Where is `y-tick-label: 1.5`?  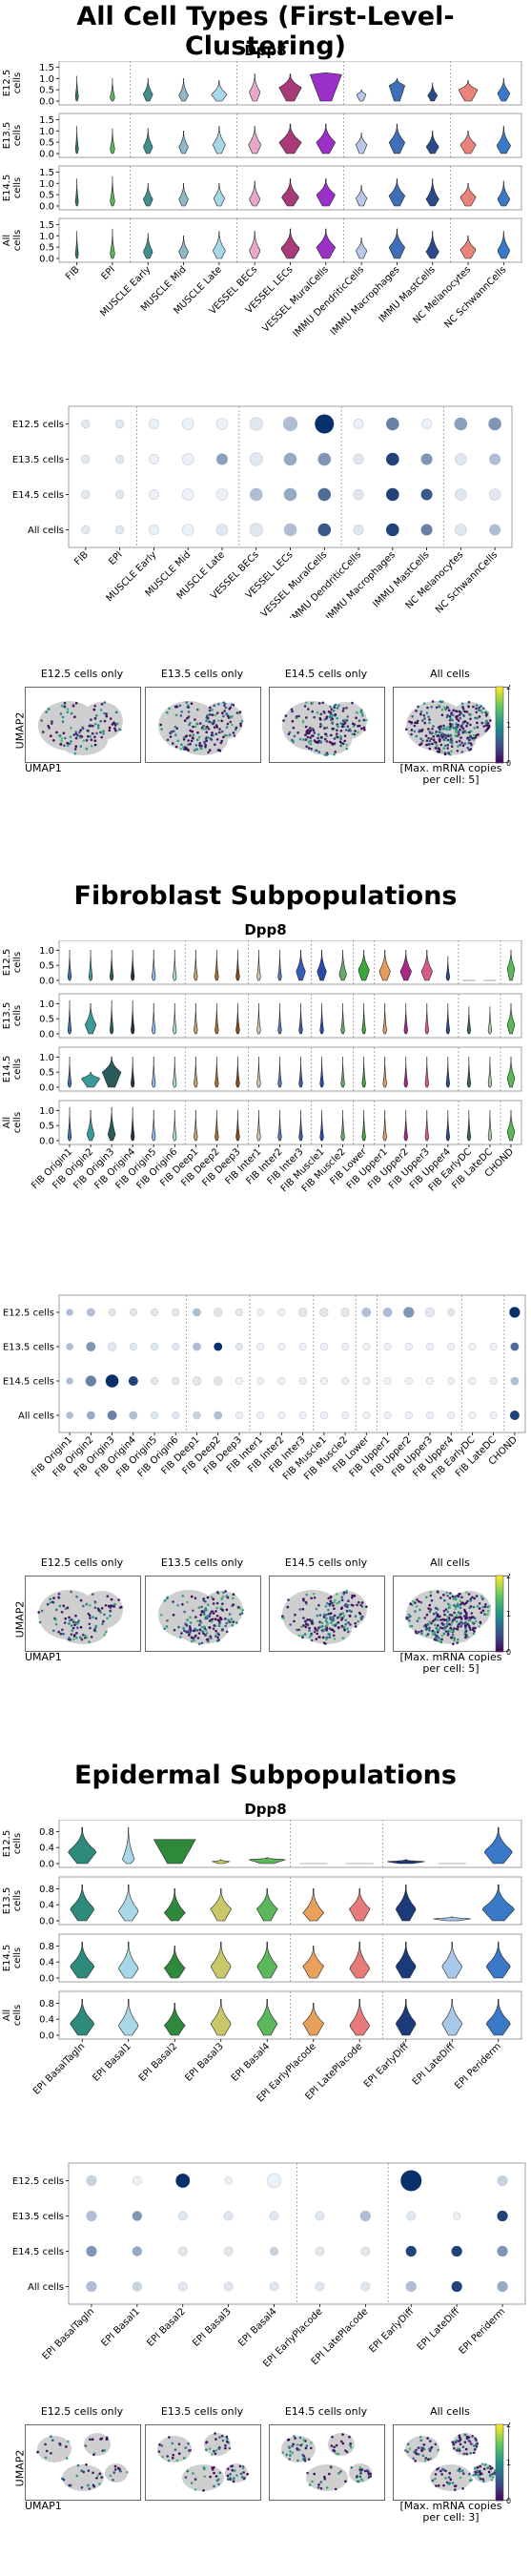
y-tick-label: 1.5 is located at coordinates (47, 68).